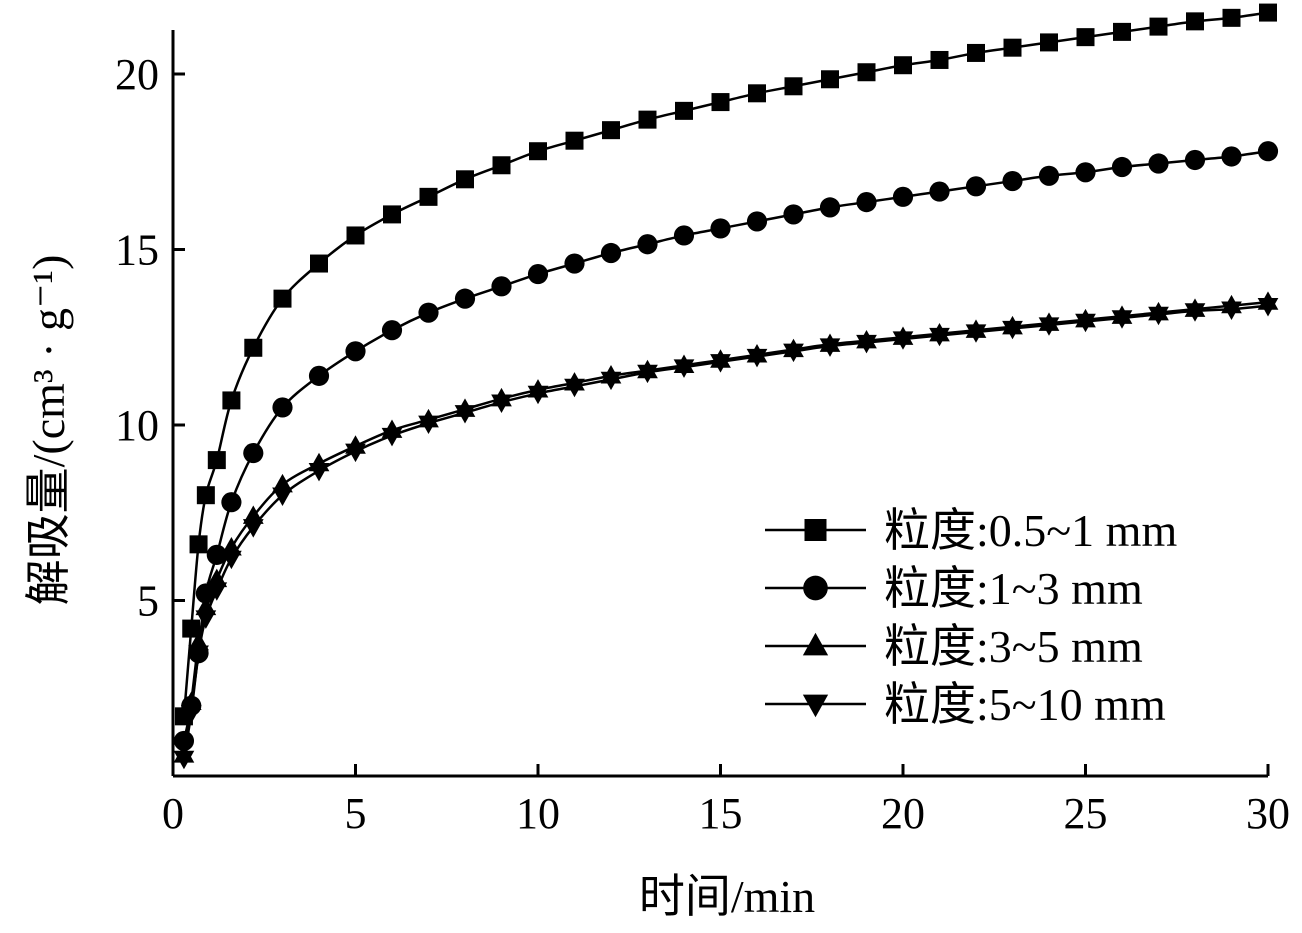 The image size is (1302, 933). Describe the element at coordinates (727, 896) in the screenshot. I see `x-axis-title: 时间/min` at that location.